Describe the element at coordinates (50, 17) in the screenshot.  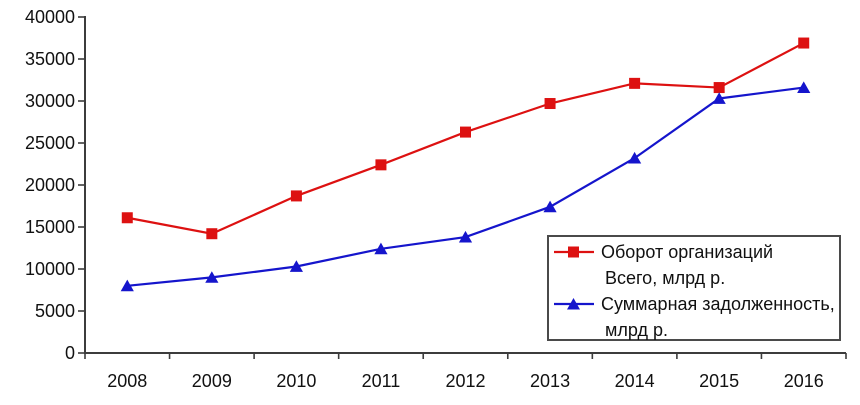
I see `y-tick-label: 40000` at that location.